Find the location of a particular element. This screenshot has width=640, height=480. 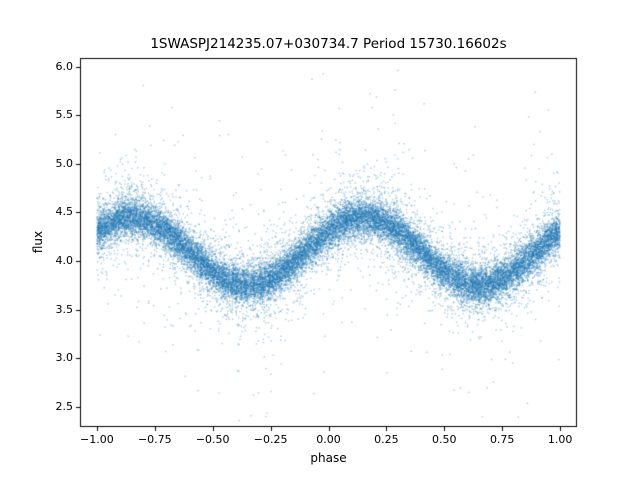

y-axis-label: flux is located at coordinates (38, 242).